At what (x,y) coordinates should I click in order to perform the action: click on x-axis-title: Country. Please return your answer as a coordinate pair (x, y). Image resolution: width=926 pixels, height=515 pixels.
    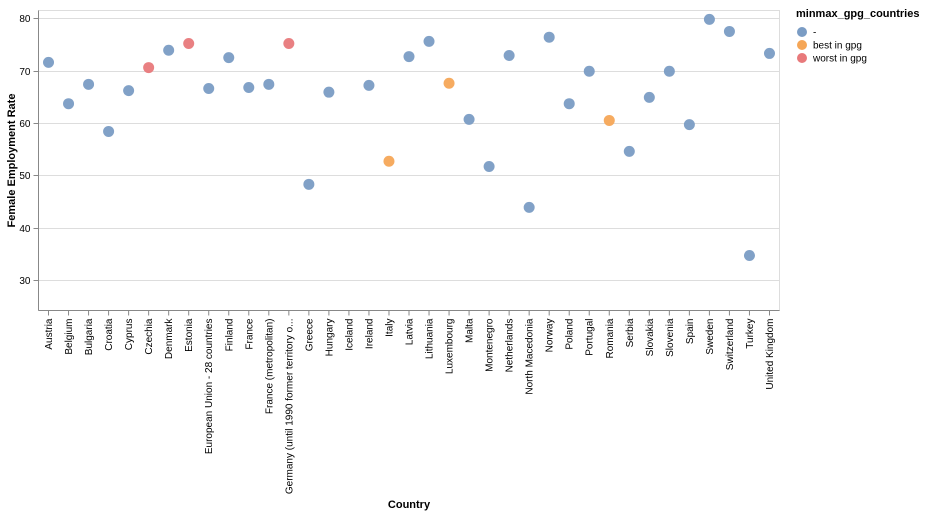
    Looking at the image, I should click on (409, 505).